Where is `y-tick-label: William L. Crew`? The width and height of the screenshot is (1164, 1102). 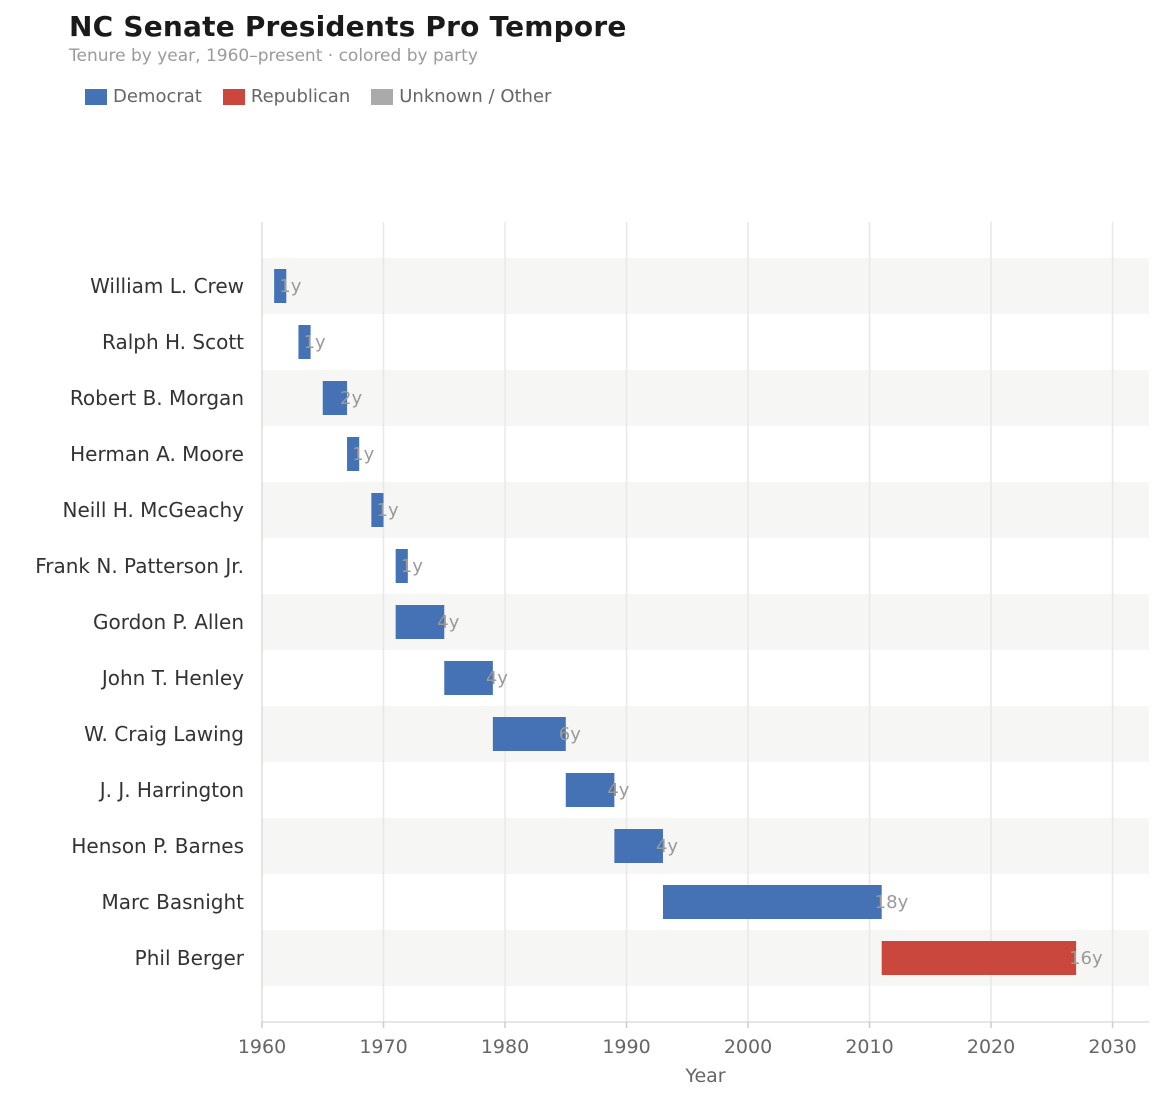
y-tick-label: William L. Crew is located at coordinates (167, 286).